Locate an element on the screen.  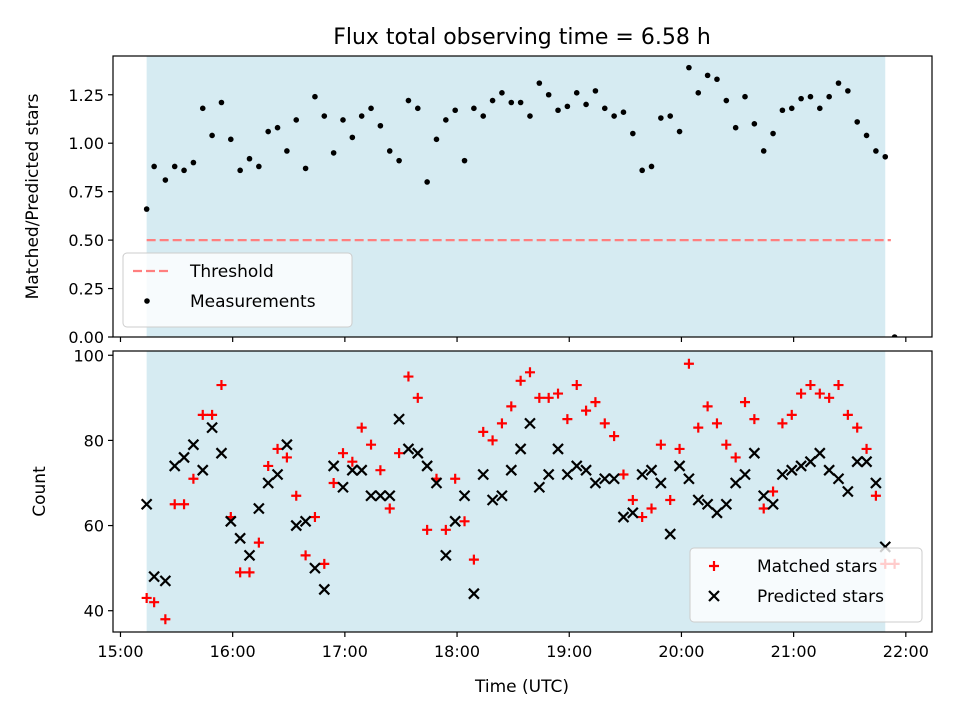
y-tick-label: 60 is located at coordinates (94, 526).